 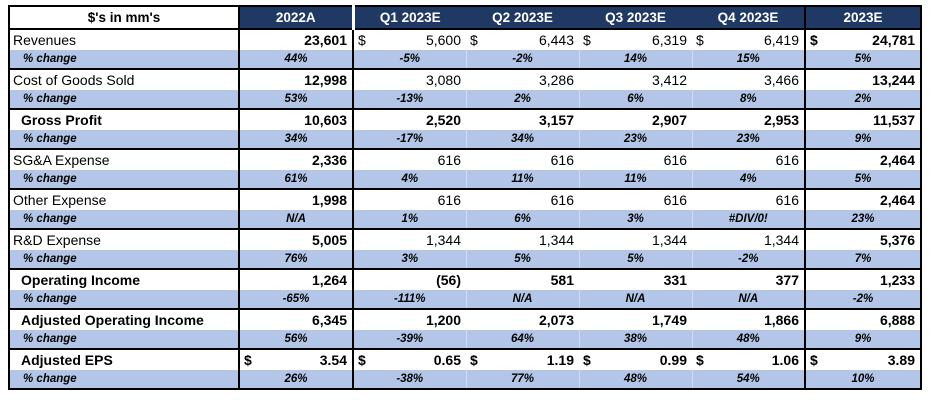 What do you see at coordinates (409, 79) in the screenshot?
I see `metric-value-cell: 3,080` at bounding box center [409, 79].